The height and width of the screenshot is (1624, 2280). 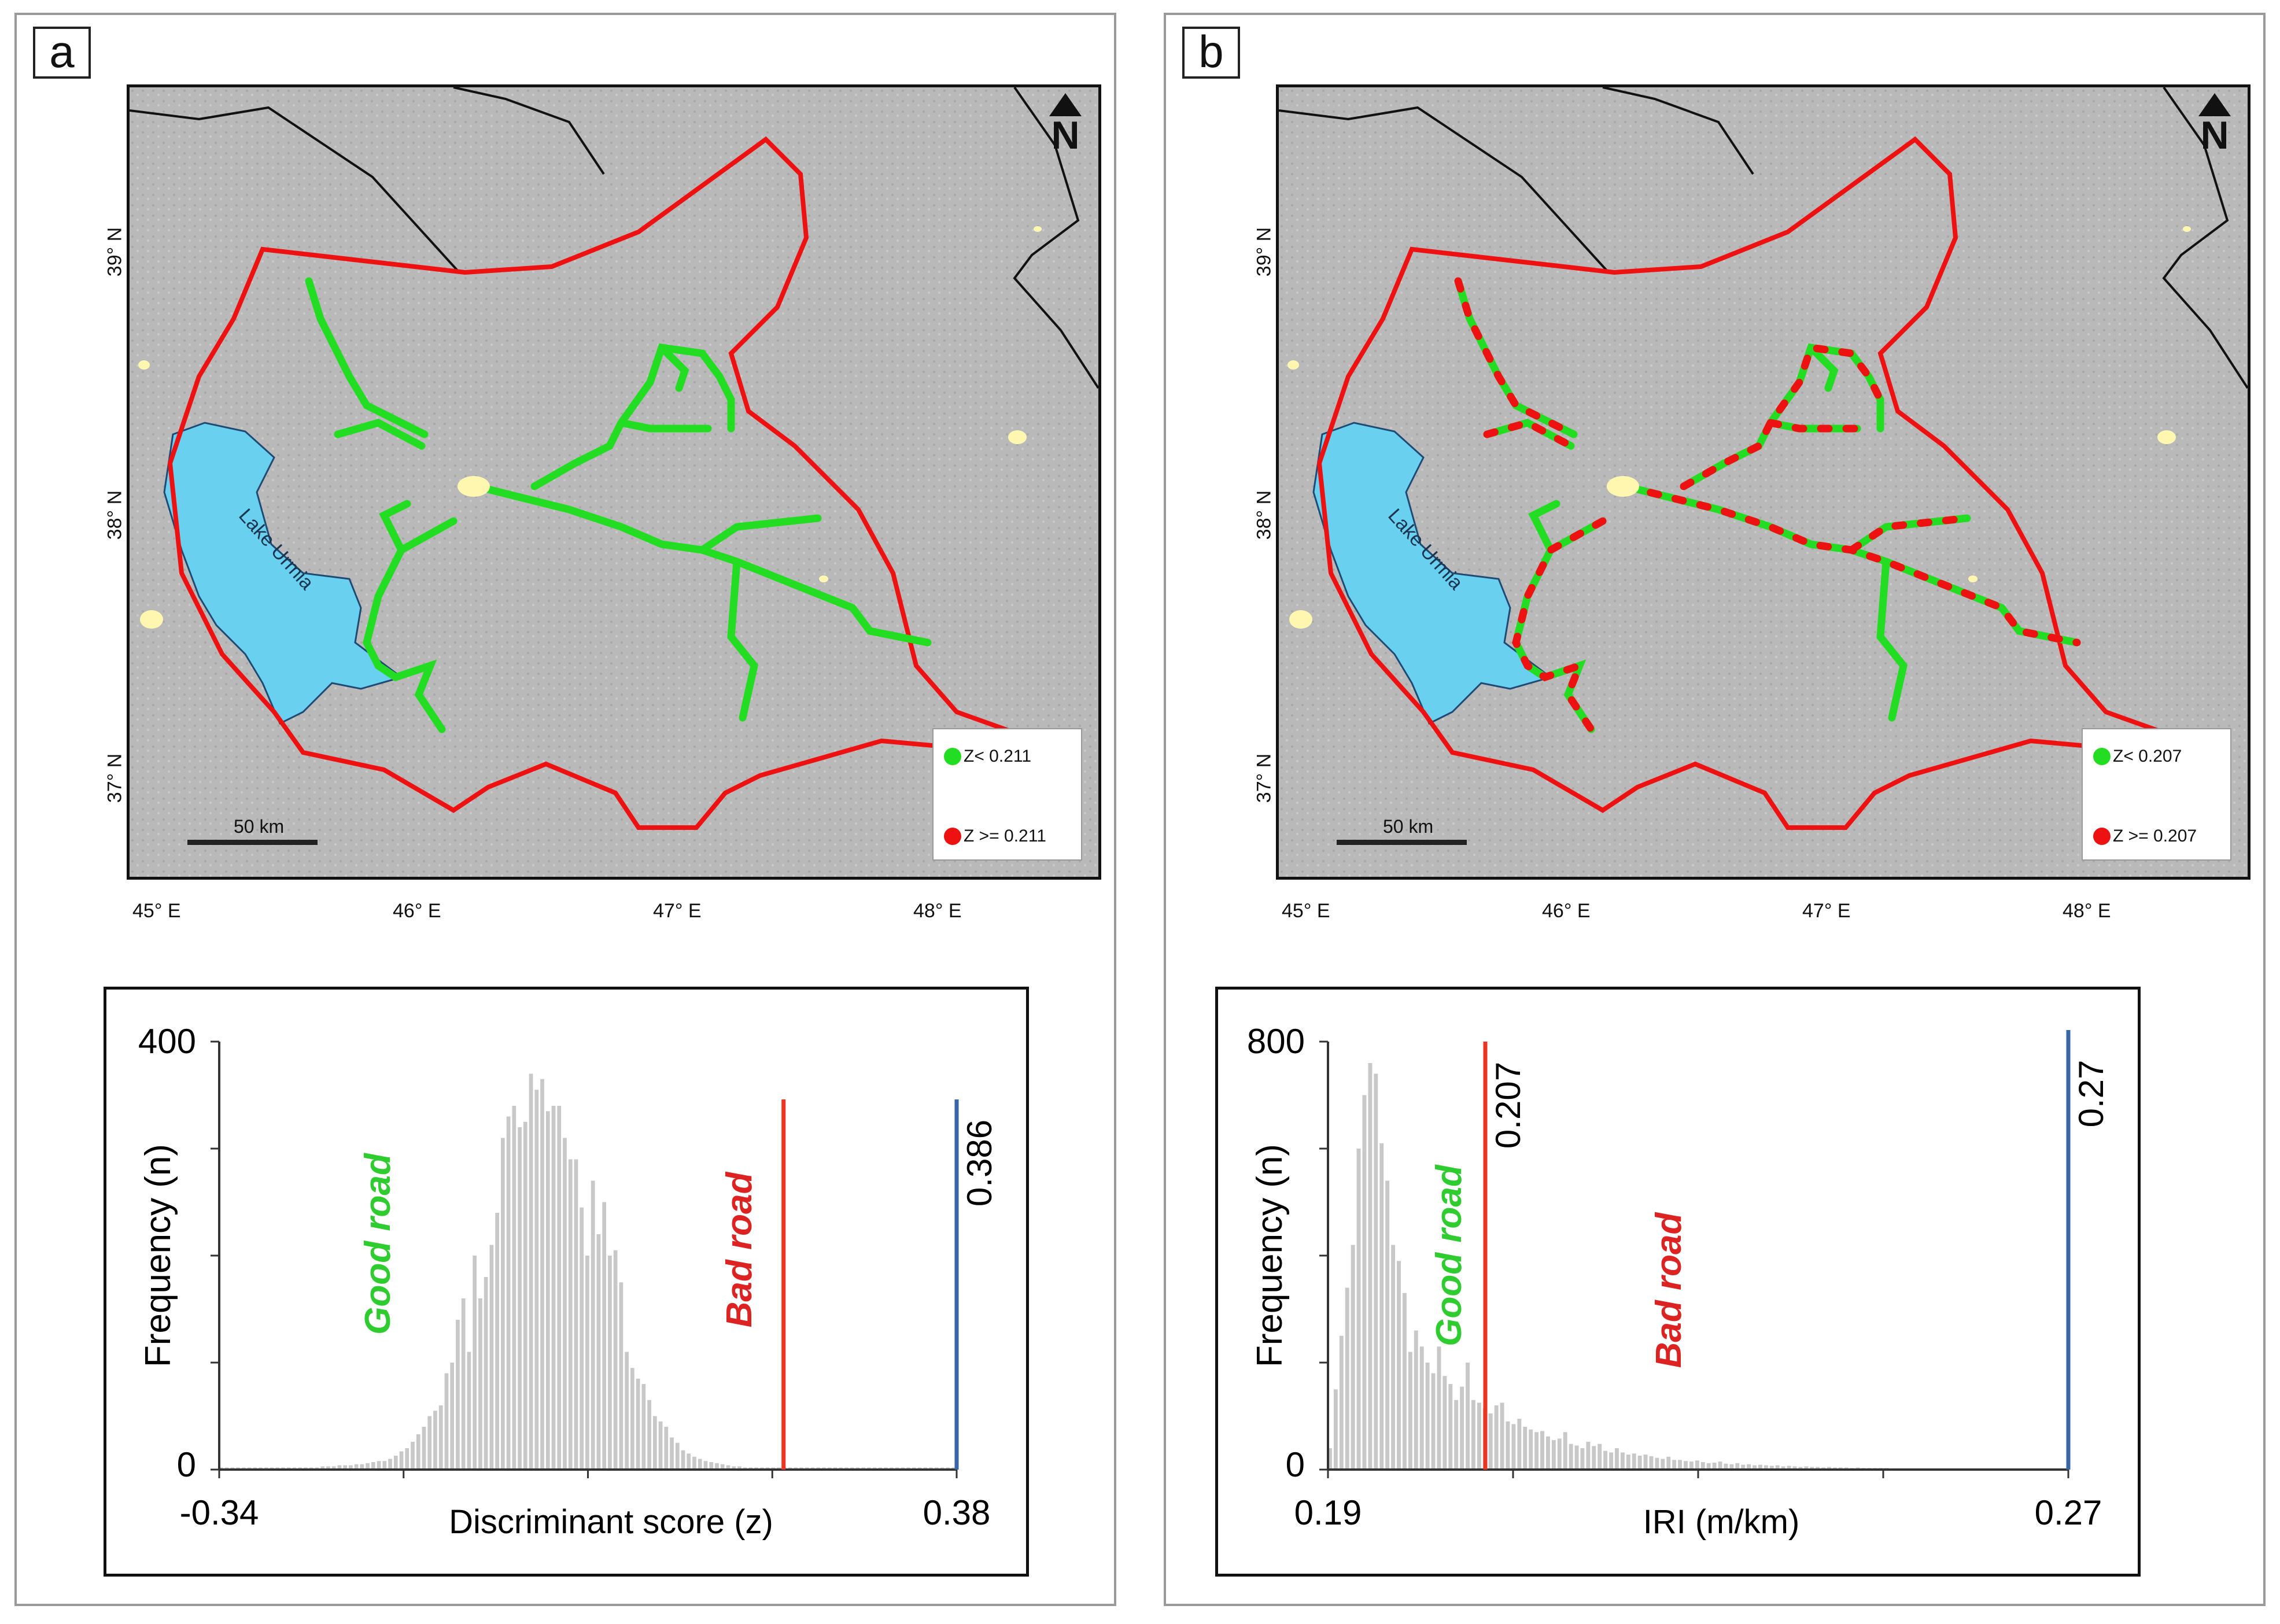 What do you see at coordinates (167, 1041) in the screenshot?
I see `y-tick-label: 400` at bounding box center [167, 1041].